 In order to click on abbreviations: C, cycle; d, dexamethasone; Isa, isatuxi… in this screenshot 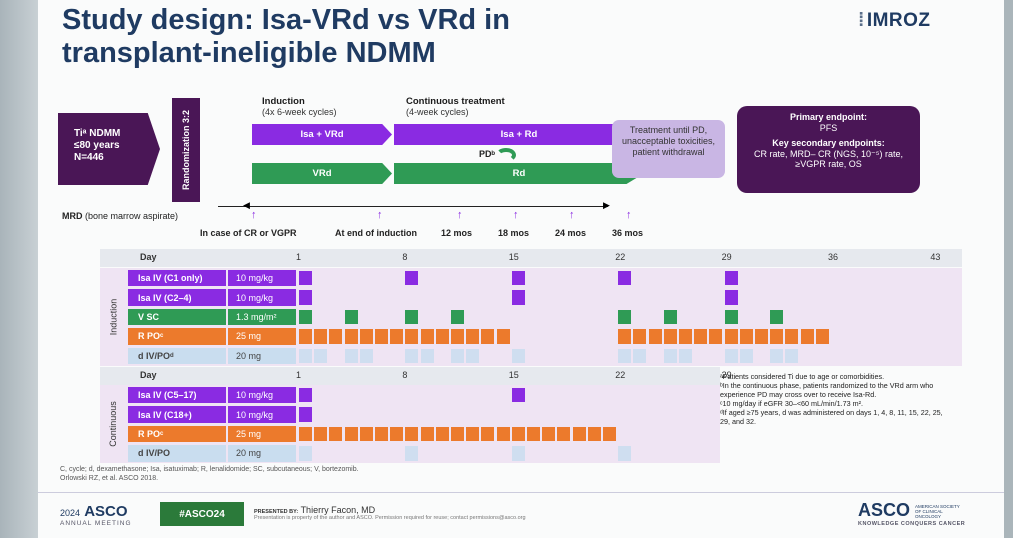, I will do `click(209, 474)`.